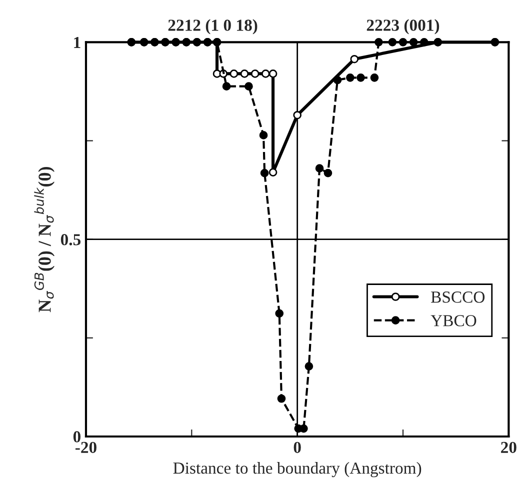 The height and width of the screenshot is (496, 518). What do you see at coordinates (403, 26) in the screenshot?
I see `text: 2223 (001)` at bounding box center [403, 26].